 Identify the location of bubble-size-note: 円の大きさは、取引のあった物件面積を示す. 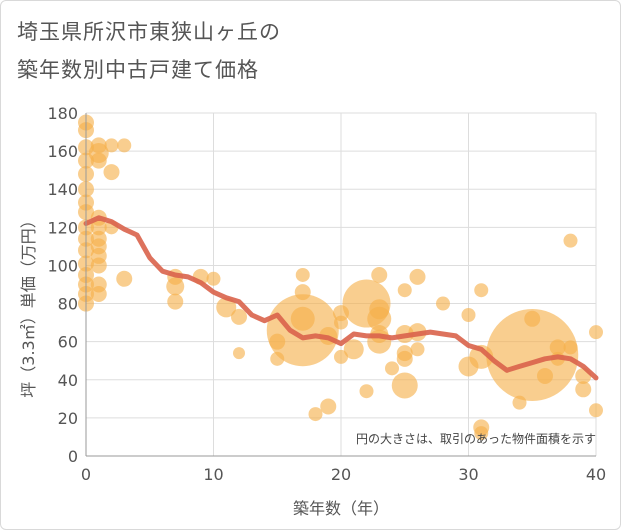
(476, 438).